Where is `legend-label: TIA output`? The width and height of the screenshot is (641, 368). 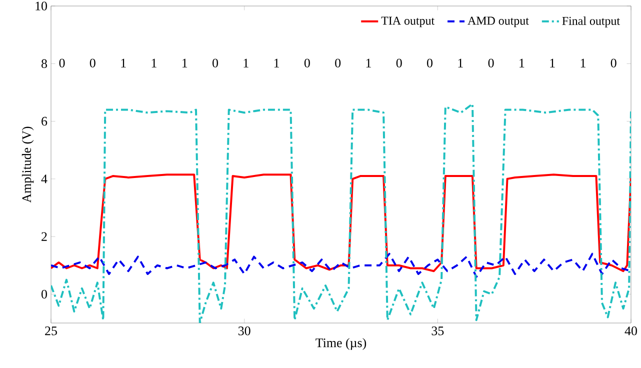 legend-label: TIA output is located at coordinates (407, 22).